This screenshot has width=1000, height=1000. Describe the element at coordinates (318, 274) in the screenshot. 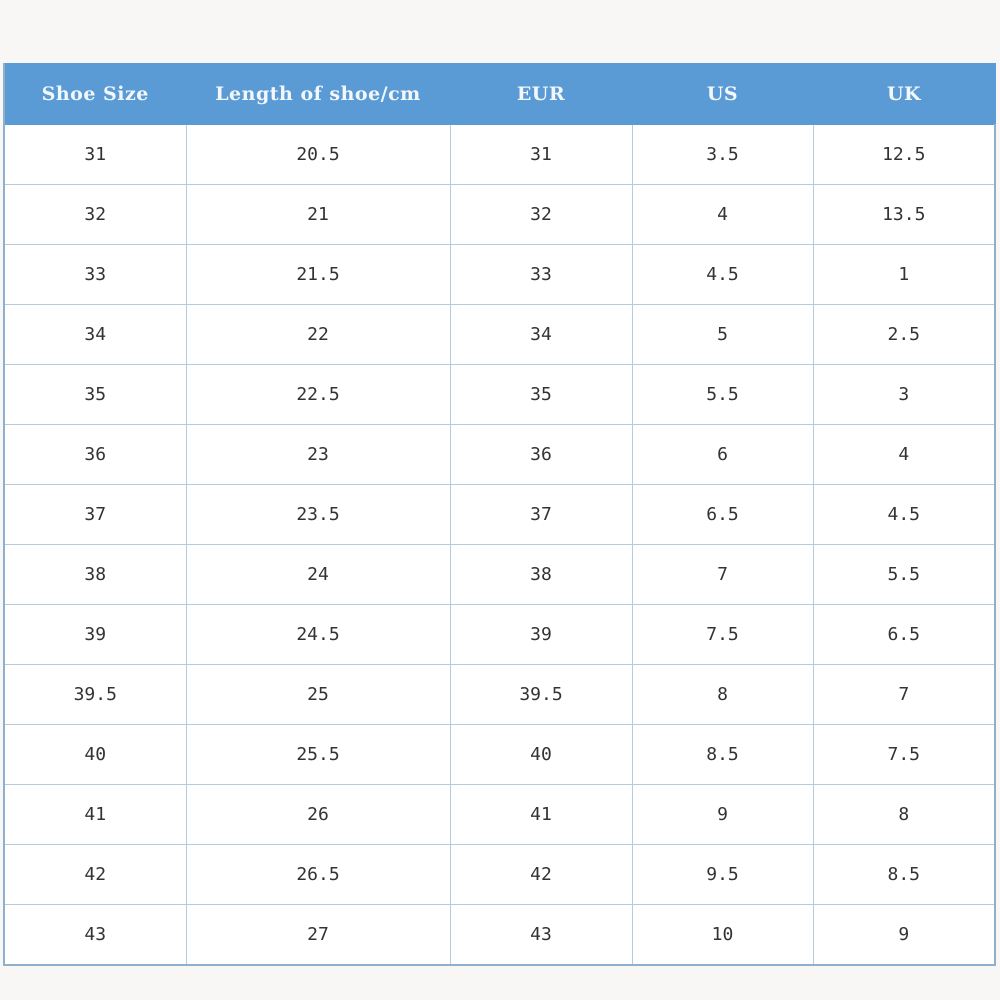

I see `table-cell: 21.5` at that location.